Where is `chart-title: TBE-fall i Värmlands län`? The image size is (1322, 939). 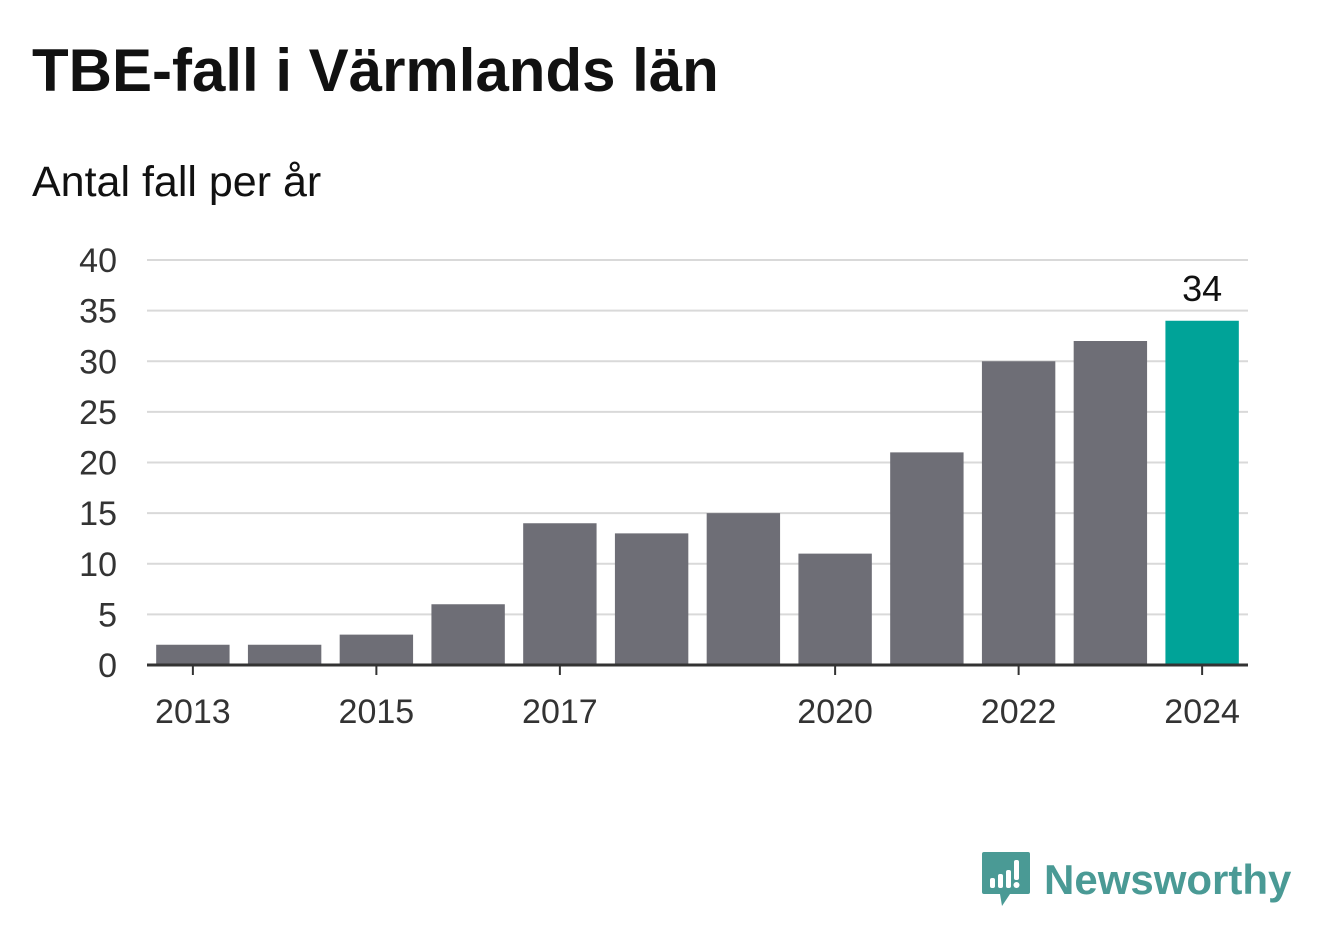 chart-title: TBE-fall i Värmlands län is located at coordinates (375, 70).